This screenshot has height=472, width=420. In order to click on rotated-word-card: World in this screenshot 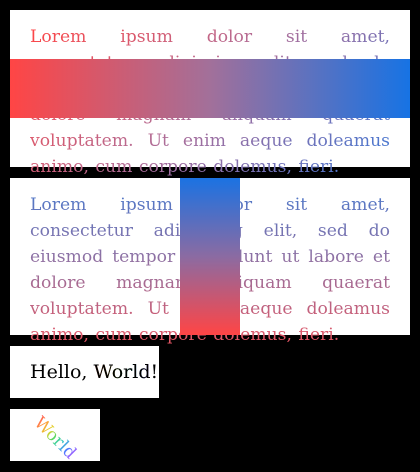, I will do `click(55, 436)`.